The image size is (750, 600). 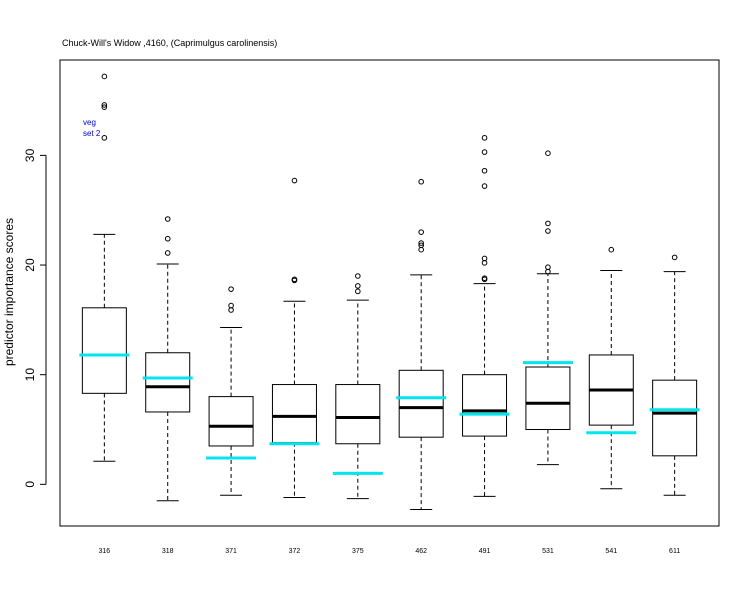 What do you see at coordinates (92, 133) in the screenshot?
I see `annotation-line-2: set 2` at bounding box center [92, 133].